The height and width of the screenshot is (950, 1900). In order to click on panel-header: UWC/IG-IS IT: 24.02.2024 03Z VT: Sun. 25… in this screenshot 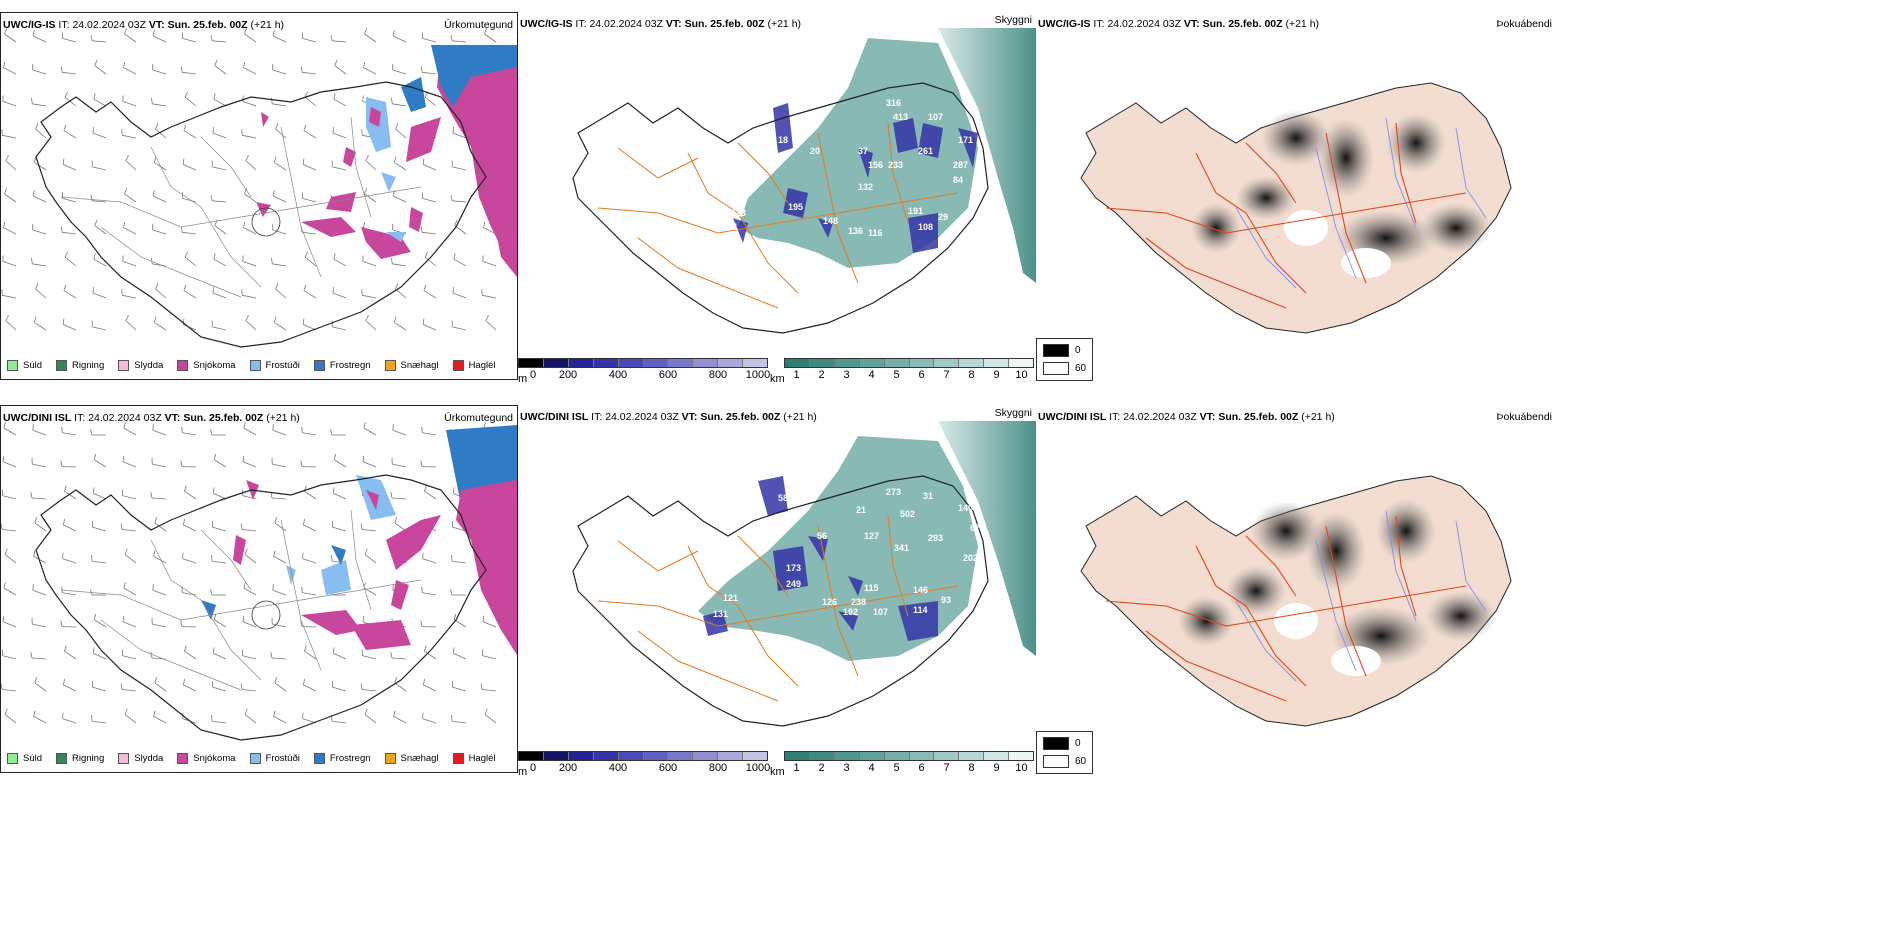, I will do `click(661, 24)`.